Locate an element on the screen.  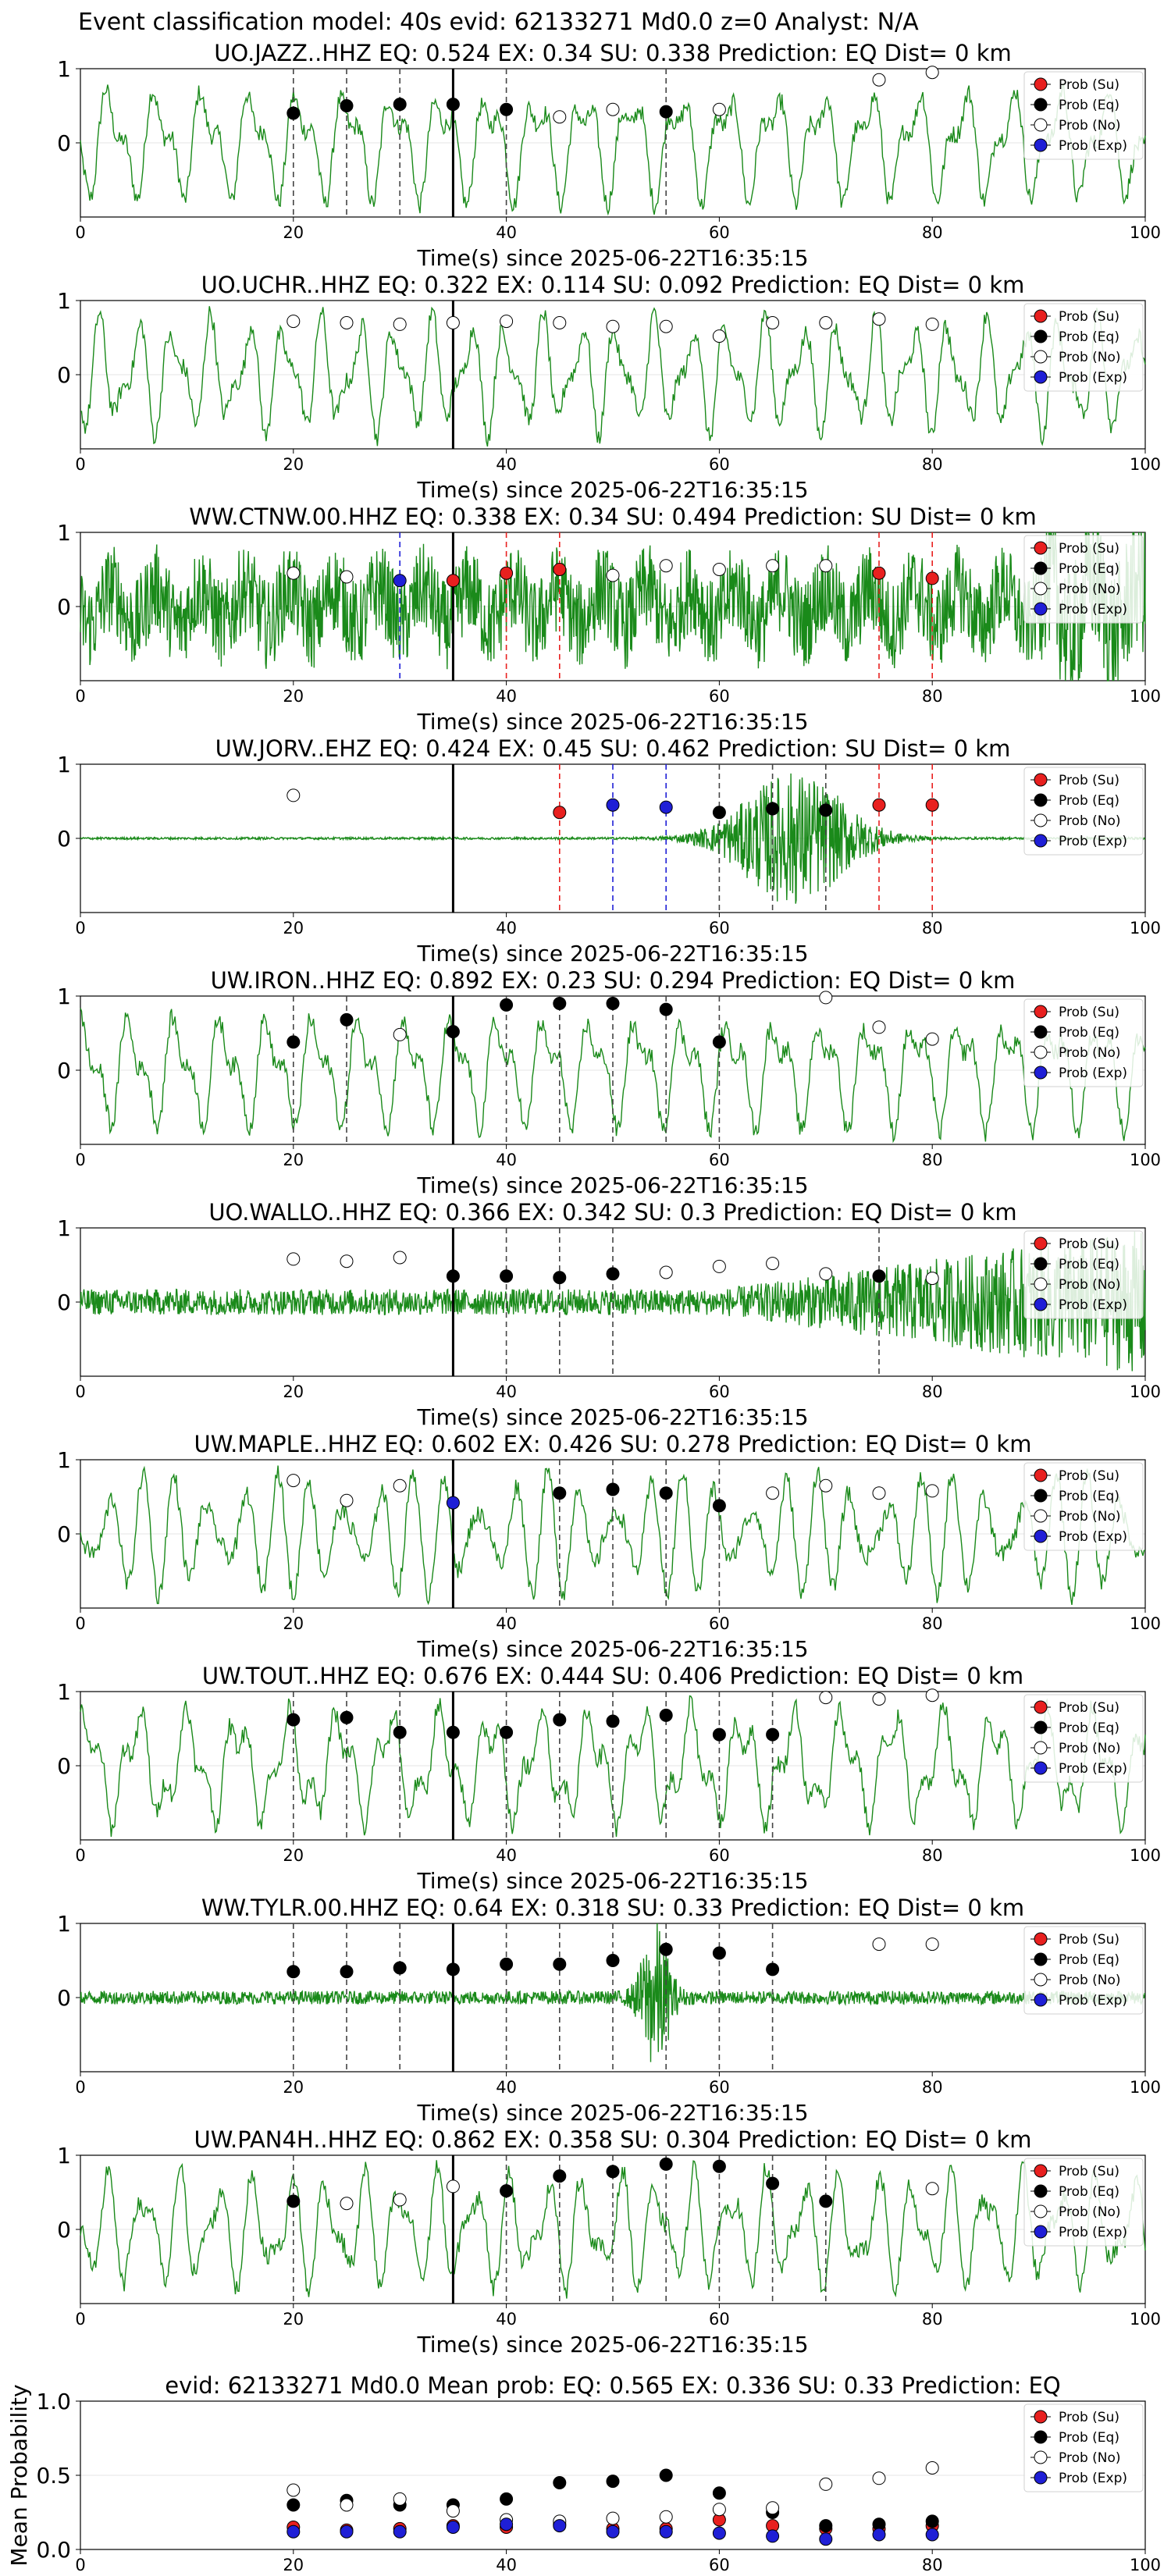
prob-point-exp is located at coordinates (453, 1503).